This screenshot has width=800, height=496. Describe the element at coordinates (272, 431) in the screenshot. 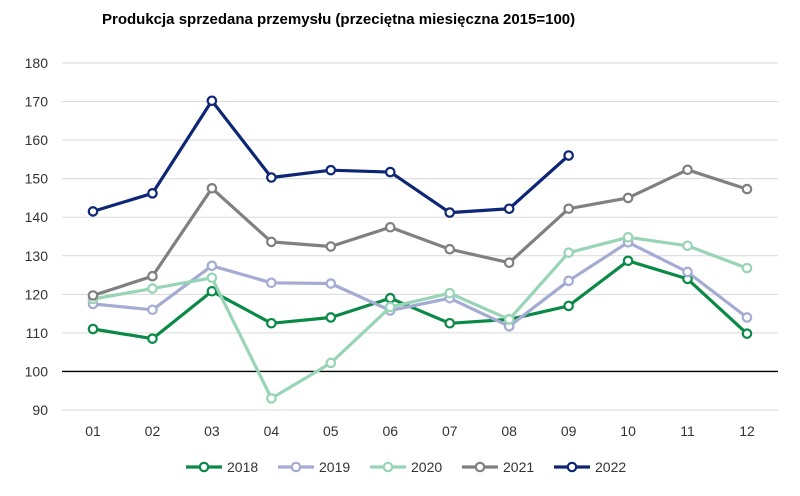

I see `x-tick-label: 04` at that location.